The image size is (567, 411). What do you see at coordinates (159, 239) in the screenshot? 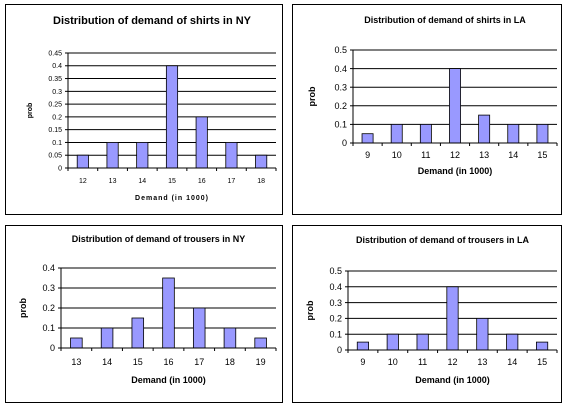
I see `chart-title: Distribution of demand of trousers in NY` at bounding box center [159, 239].